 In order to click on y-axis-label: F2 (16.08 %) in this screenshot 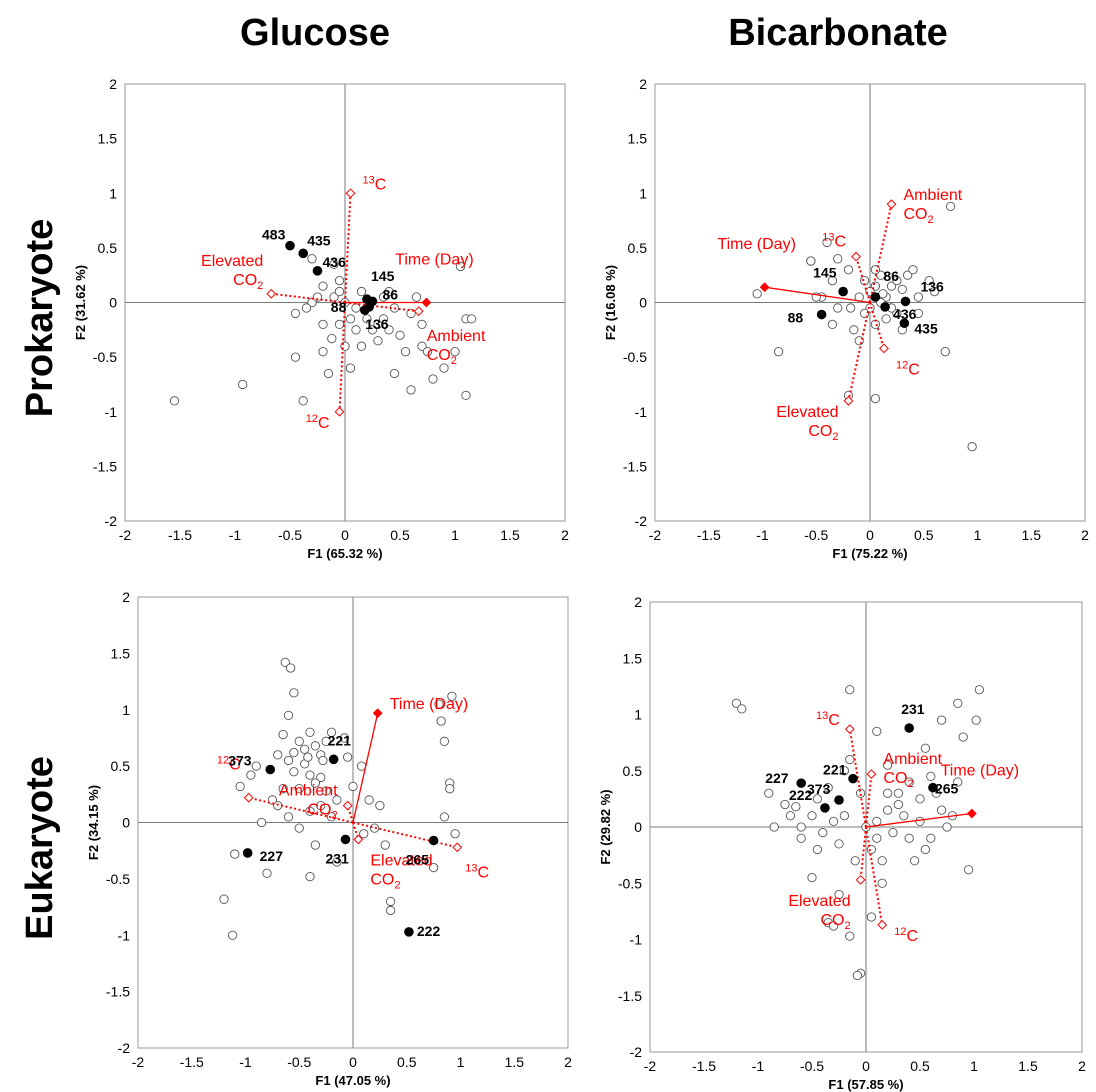, I will do `click(610, 302)`.